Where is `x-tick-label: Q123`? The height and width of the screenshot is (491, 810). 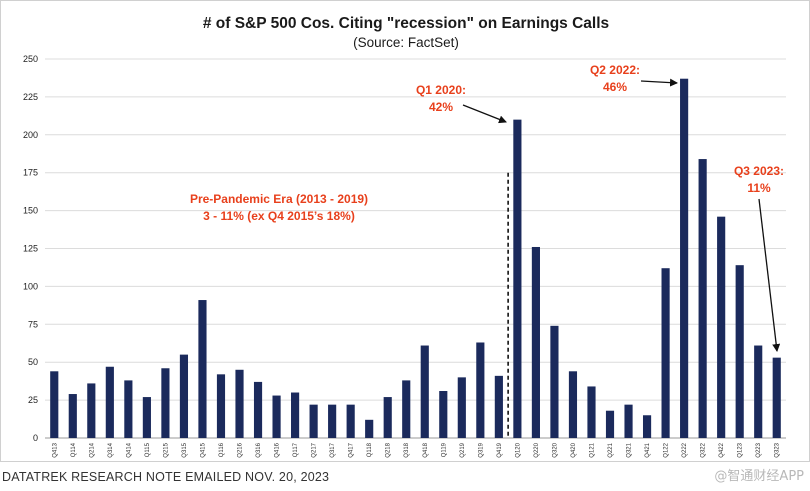 x-tick-label: Q123 is located at coordinates (741, 449).